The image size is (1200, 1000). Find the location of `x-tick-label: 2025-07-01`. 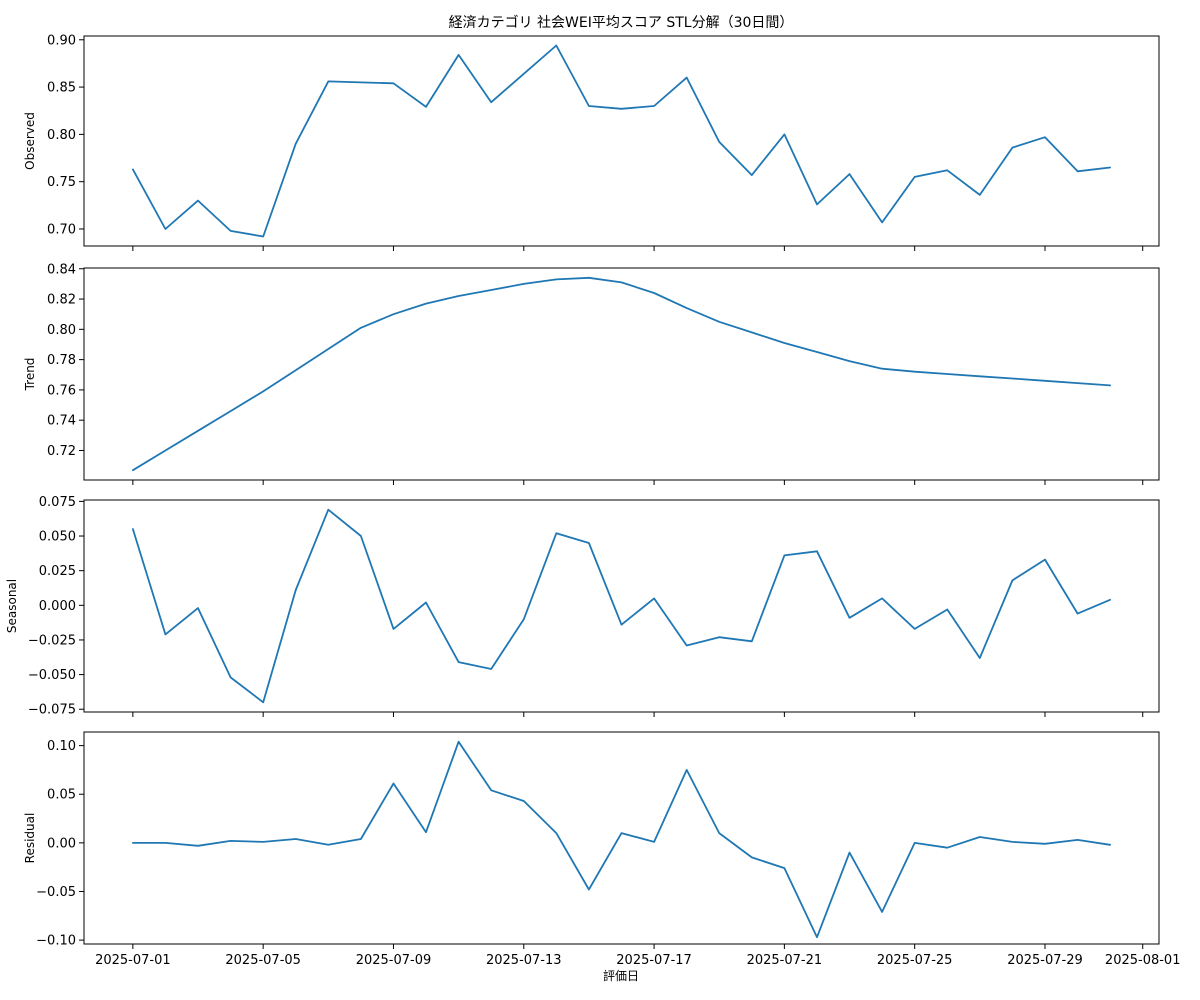

x-tick-label: 2025-07-01 is located at coordinates (133, 960).